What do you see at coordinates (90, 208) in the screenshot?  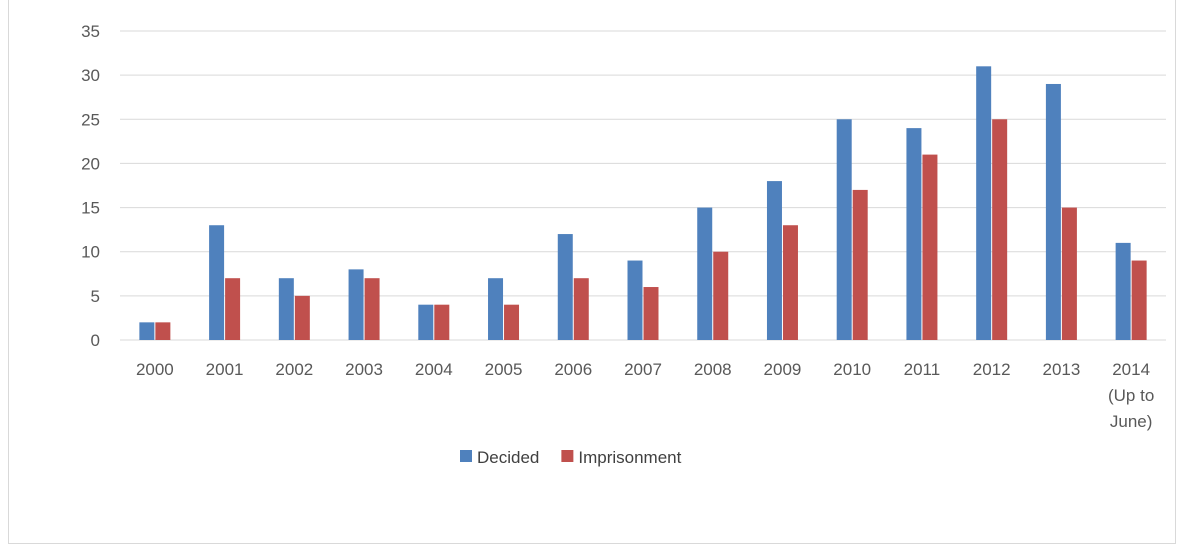 I see `y-tick-label: 15` at bounding box center [90, 208].